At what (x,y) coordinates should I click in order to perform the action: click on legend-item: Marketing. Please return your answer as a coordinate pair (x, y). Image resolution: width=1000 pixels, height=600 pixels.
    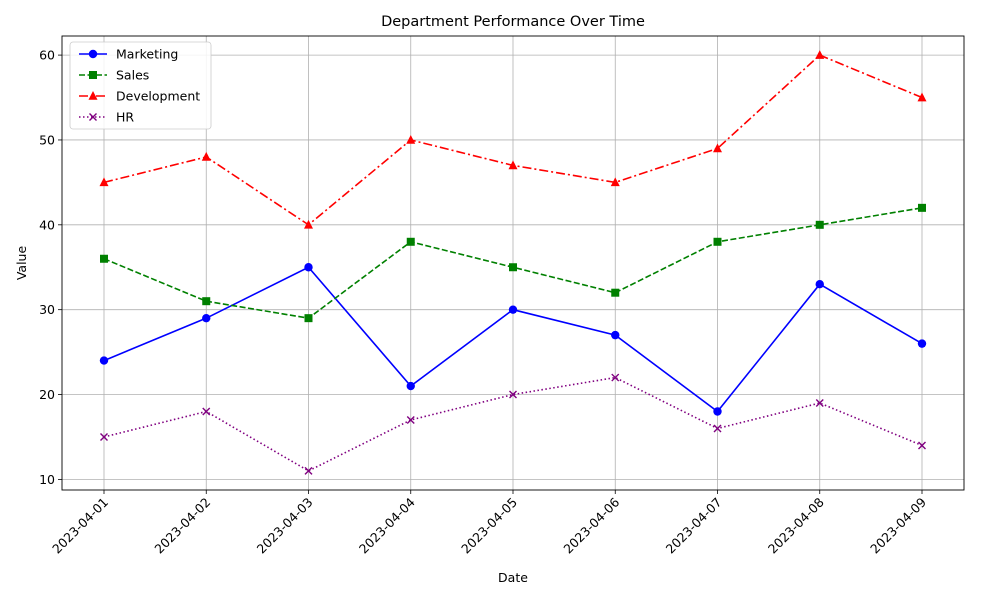
    Looking at the image, I should click on (128, 54).